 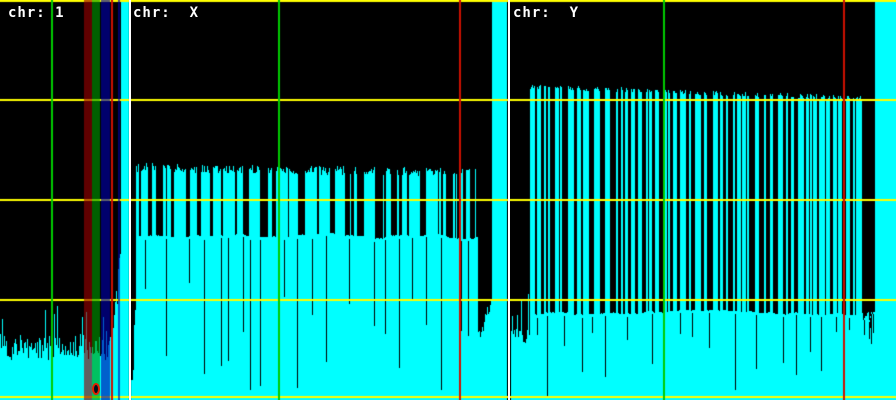 What do you see at coordinates (36, 13) in the screenshot?
I see `panel-label-chr1: chr: 1` at bounding box center [36, 13].